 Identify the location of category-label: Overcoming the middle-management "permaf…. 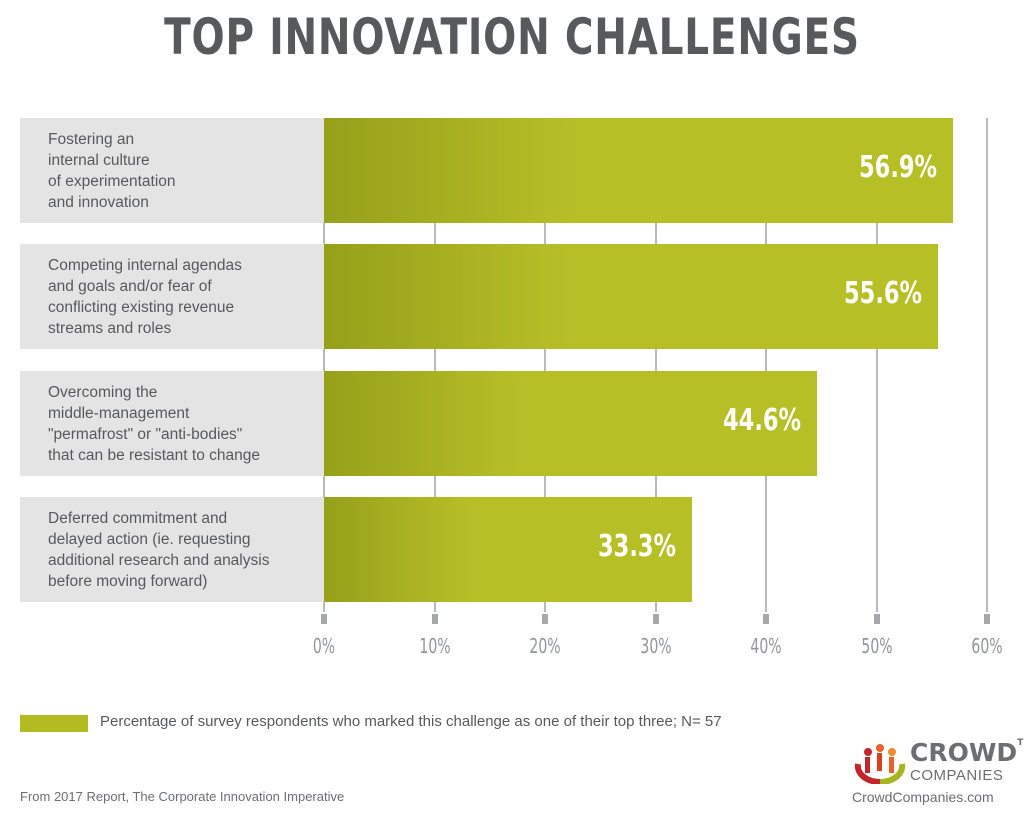
(172, 423).